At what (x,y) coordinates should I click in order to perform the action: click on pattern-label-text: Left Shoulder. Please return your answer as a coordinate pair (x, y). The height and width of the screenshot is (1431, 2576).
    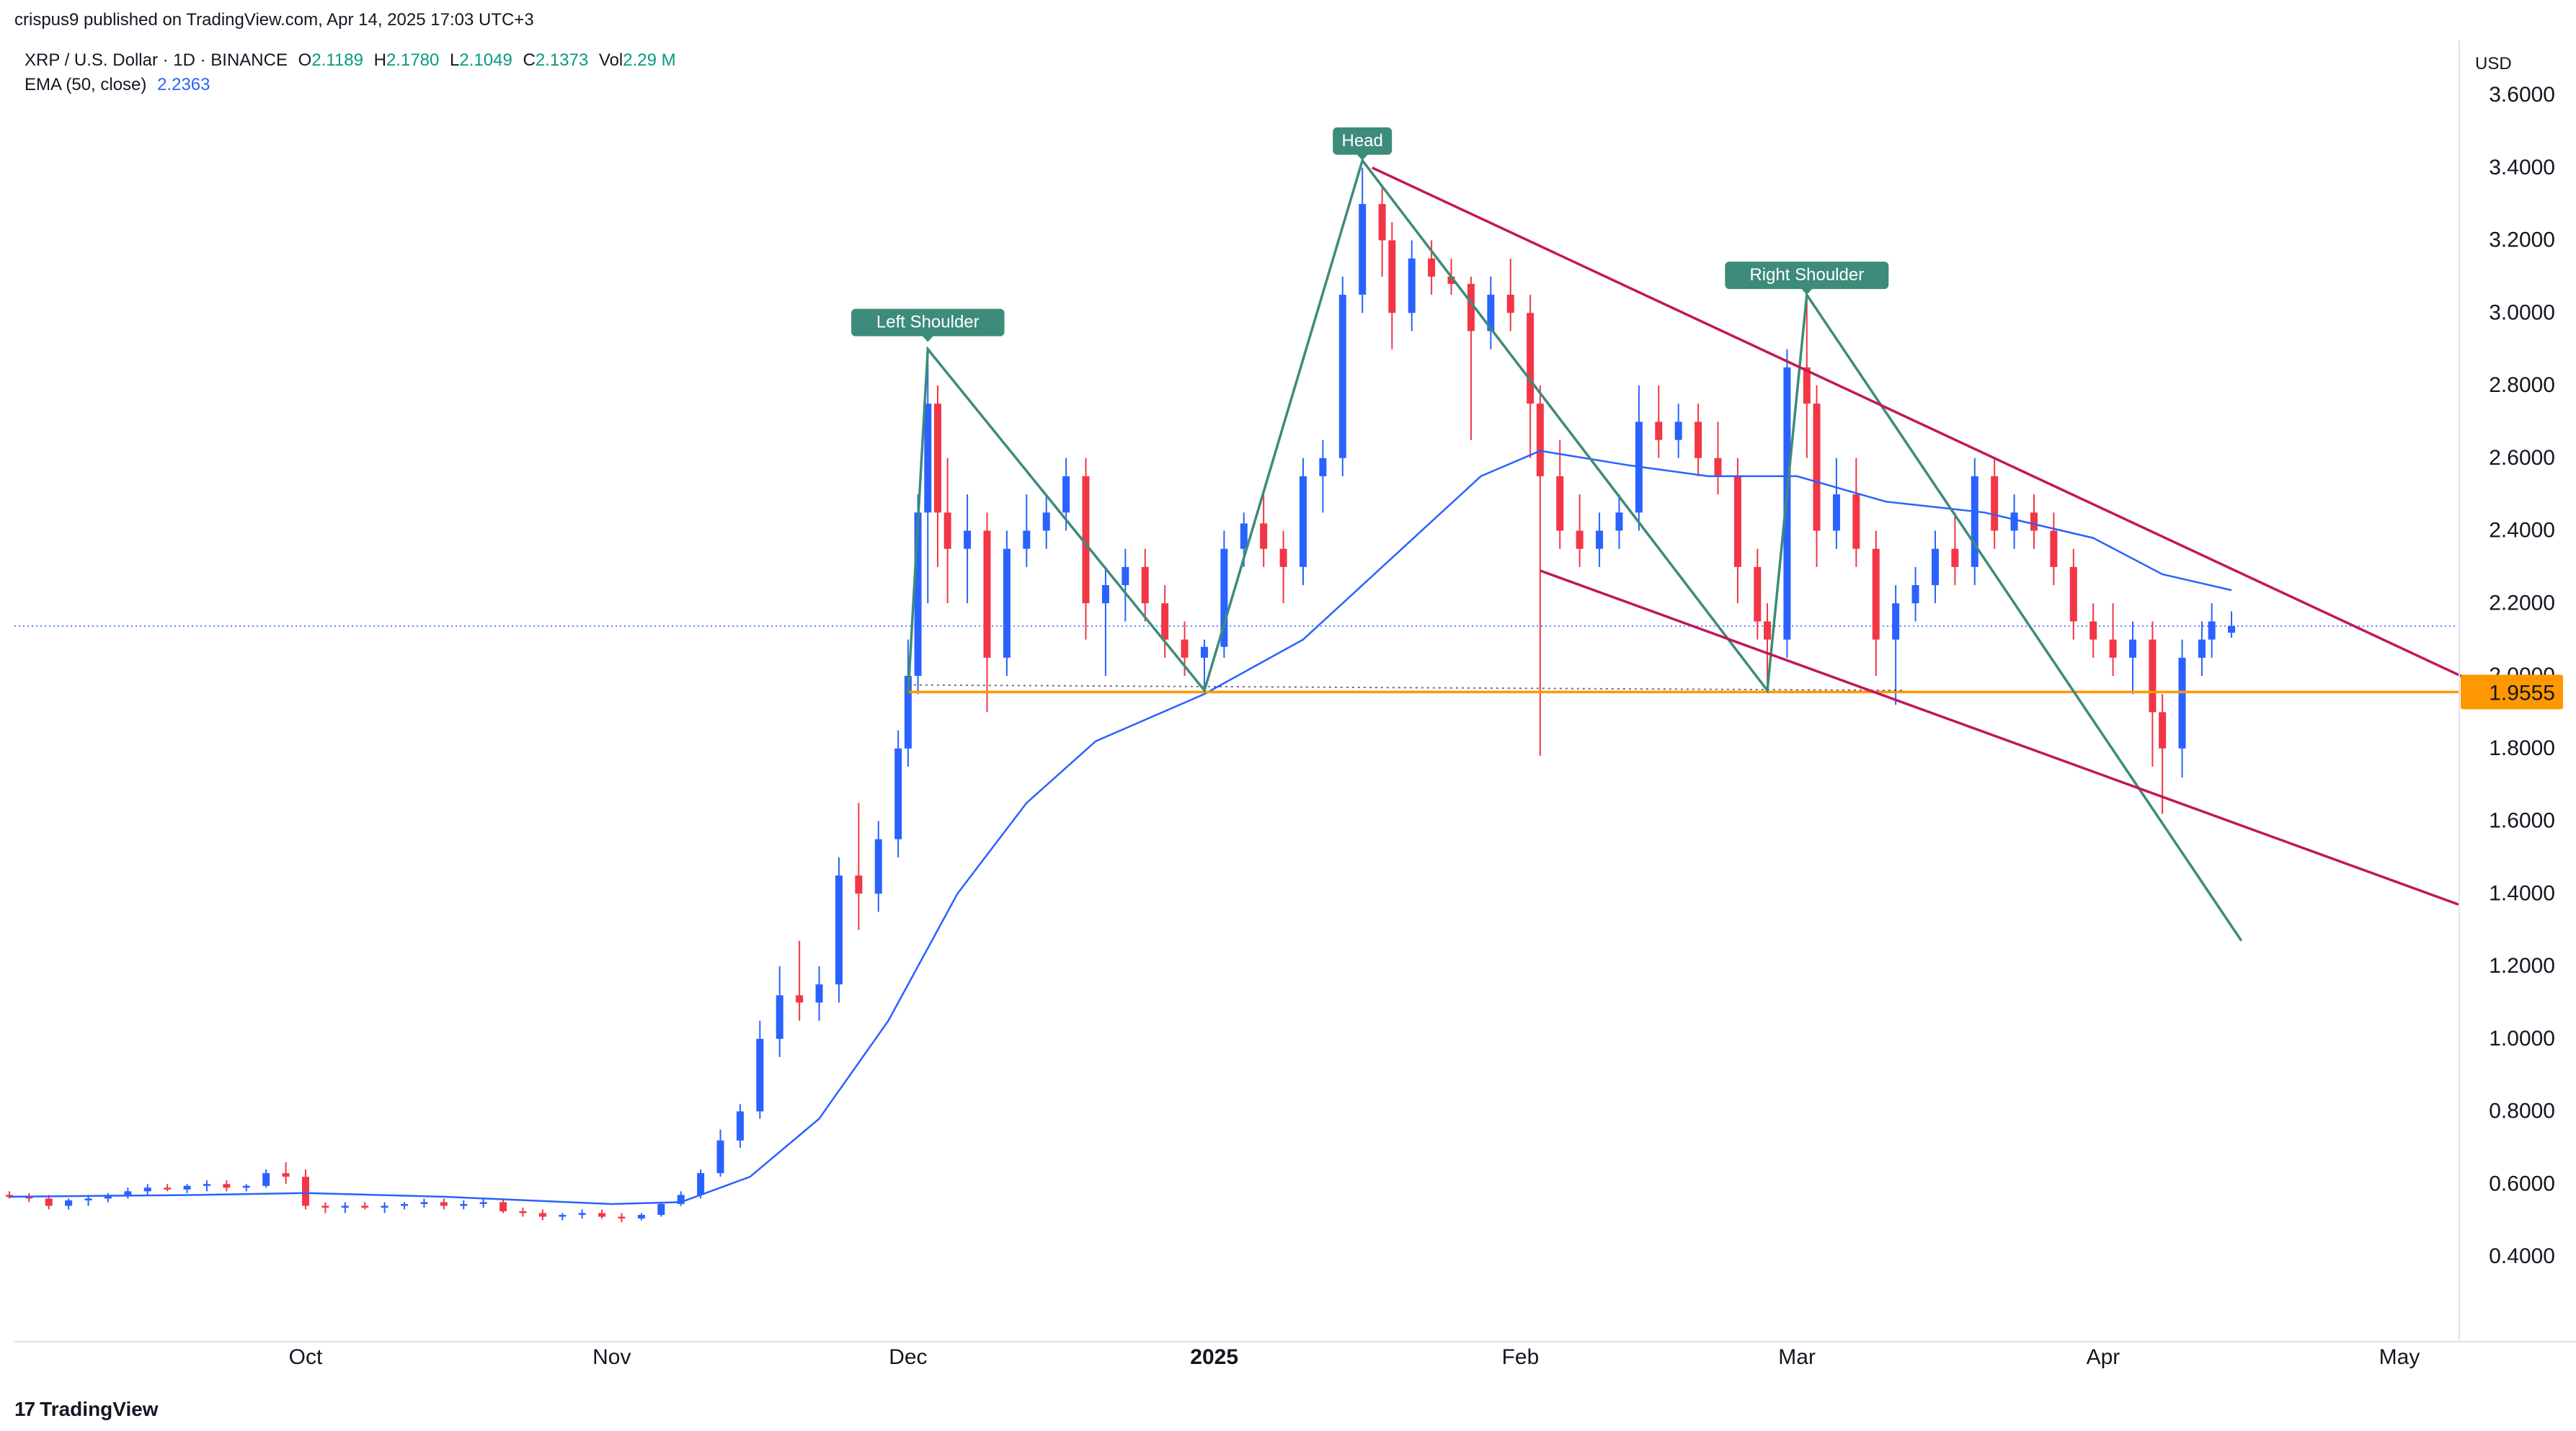
    Looking at the image, I should click on (928, 323).